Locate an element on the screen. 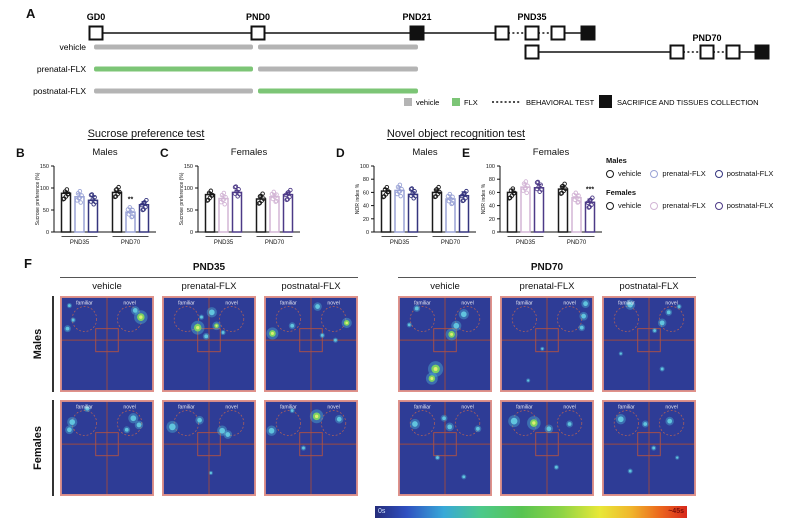 This screenshot has width=800, height=530. svg-text: 50 is located at coordinates (190, 211).